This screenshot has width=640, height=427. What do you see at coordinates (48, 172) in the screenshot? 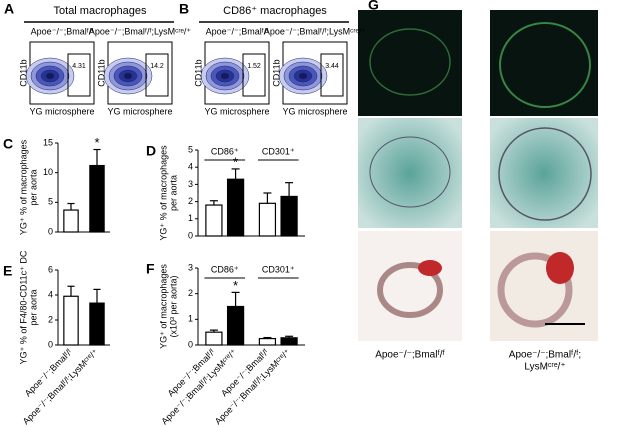
I see `y-tick-label: 10` at bounding box center [48, 172].